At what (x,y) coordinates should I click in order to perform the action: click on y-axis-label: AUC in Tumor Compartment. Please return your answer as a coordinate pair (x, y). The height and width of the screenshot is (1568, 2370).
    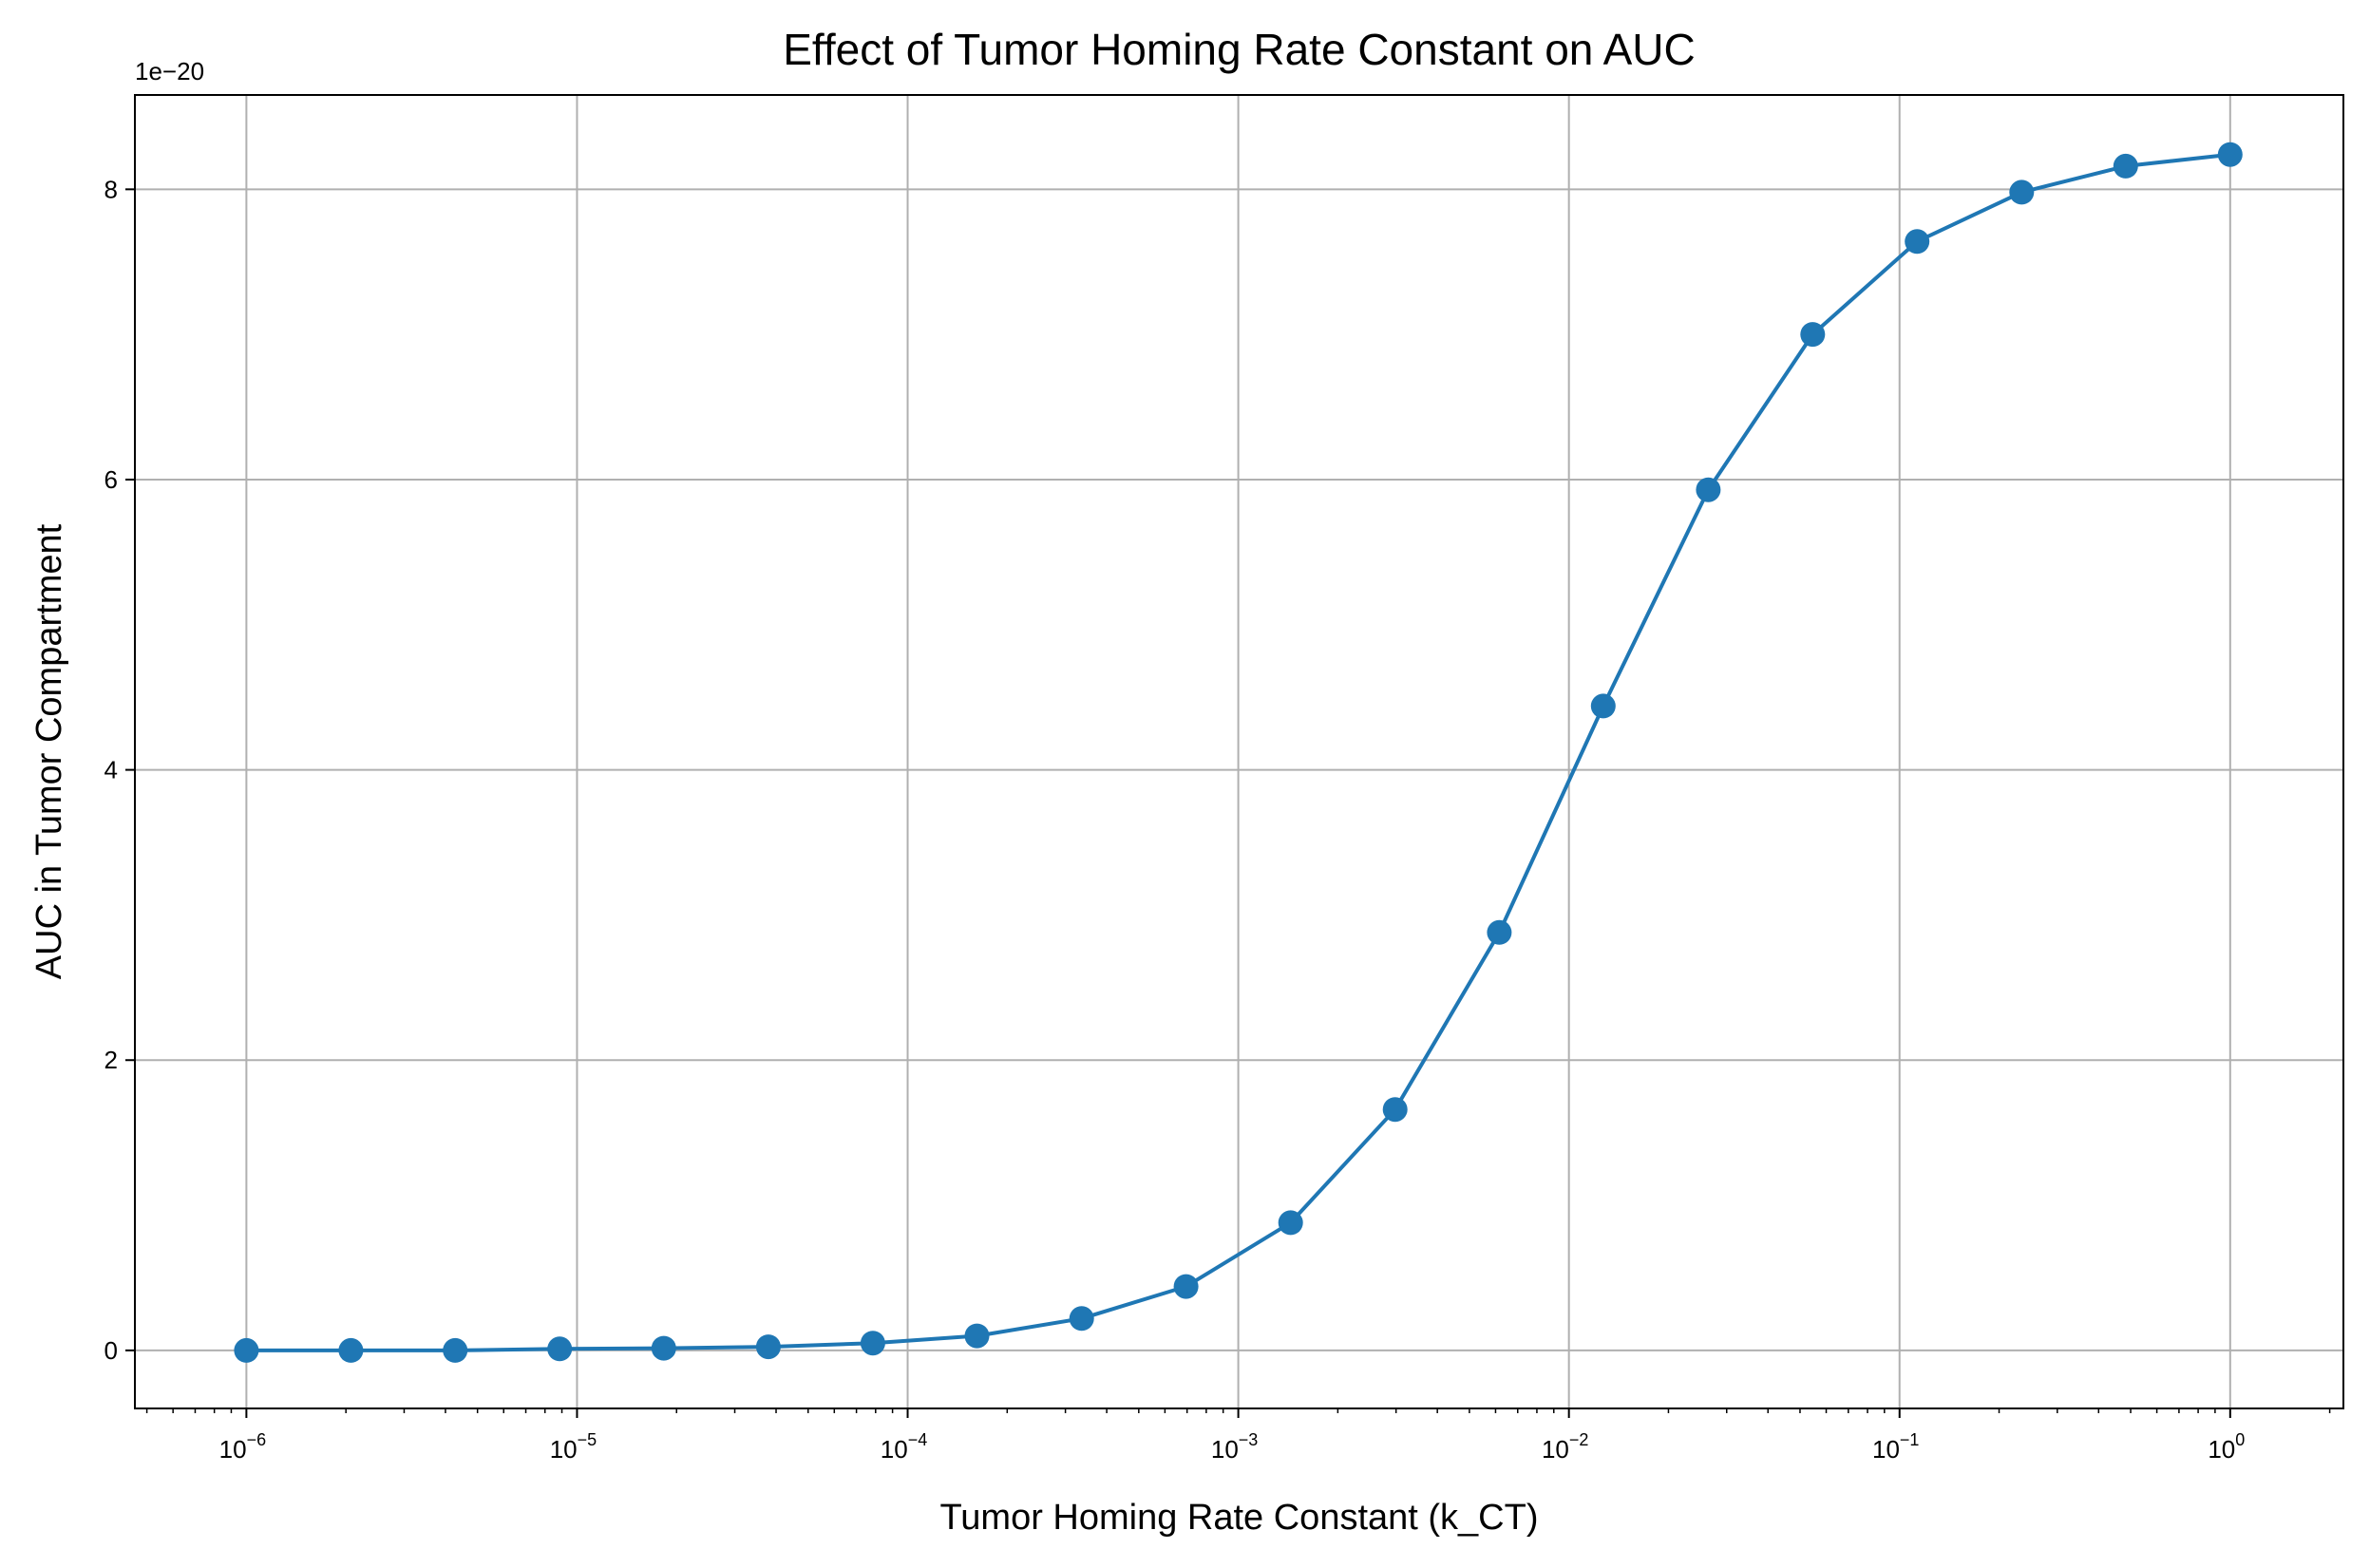
    Looking at the image, I should click on (49, 751).